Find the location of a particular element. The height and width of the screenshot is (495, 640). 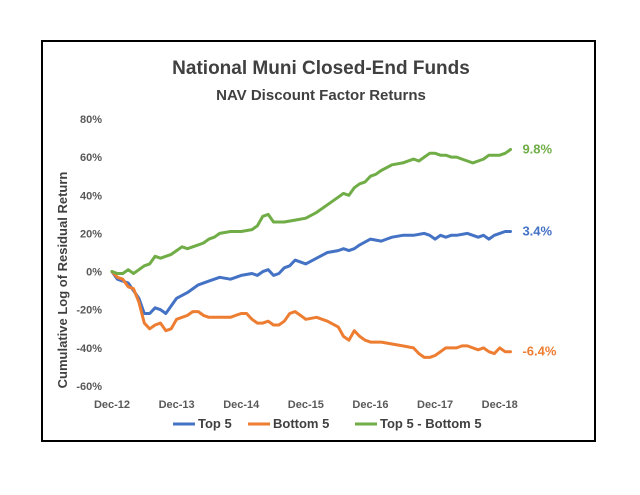

x-tick-label: Dec-16 is located at coordinates (370, 405).